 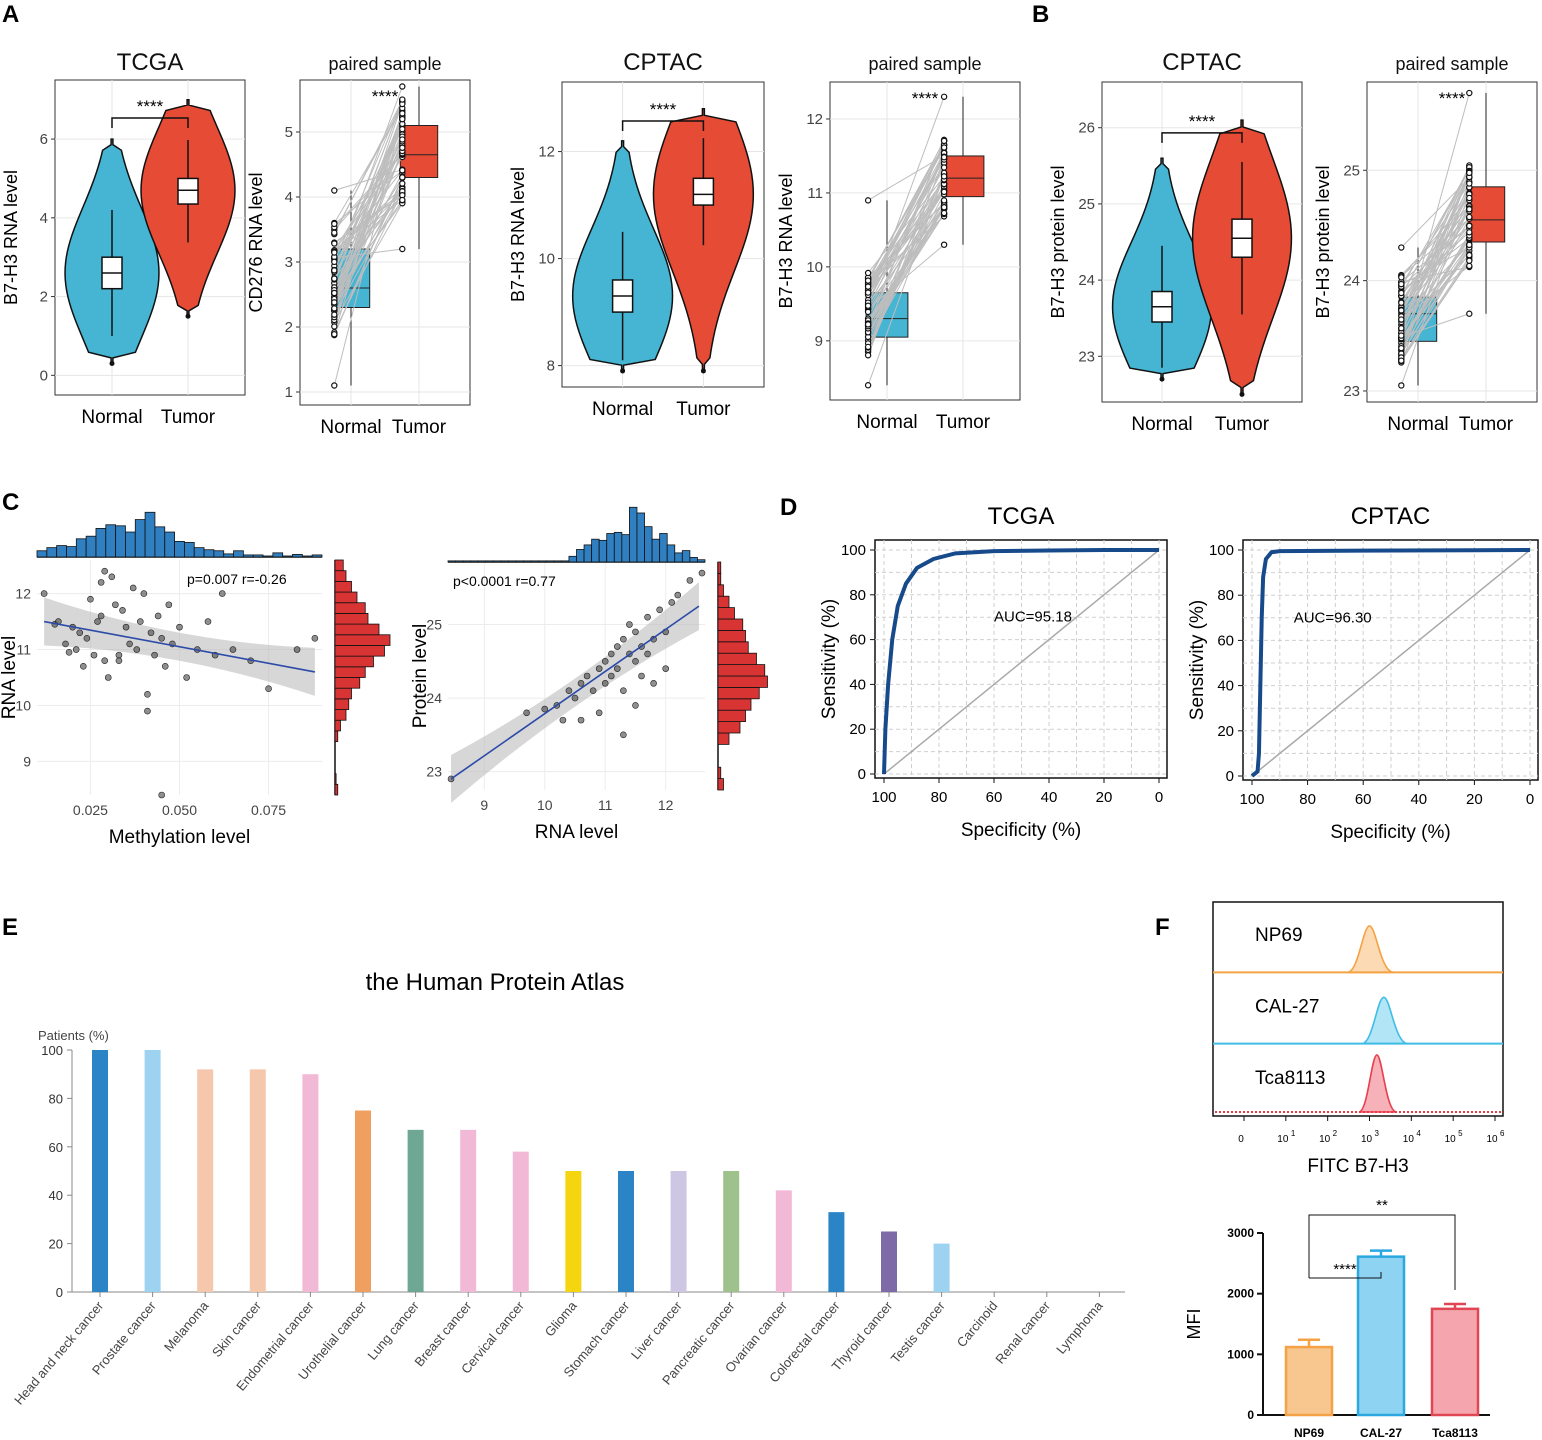 I want to click on auc-label: AUC=96.30, so click(x=1333, y=617).